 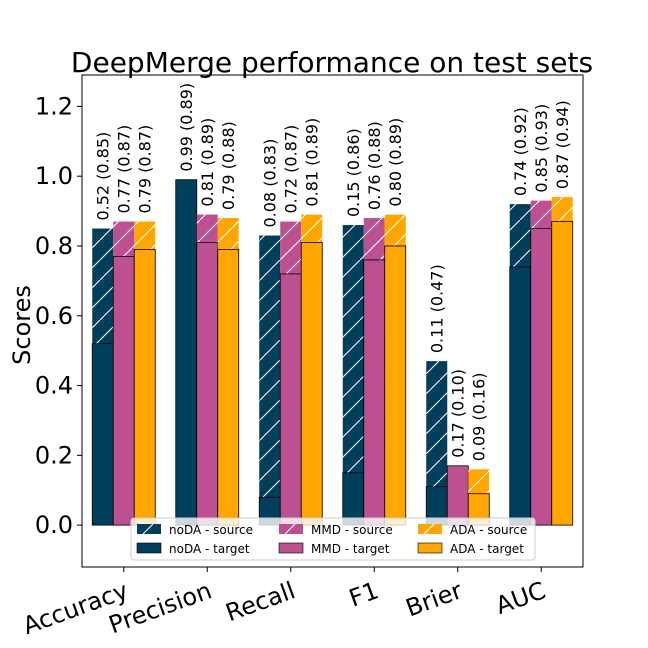 What do you see at coordinates (290, 399) in the screenshot?
I see `bar-mmd-target-recall` at bounding box center [290, 399].